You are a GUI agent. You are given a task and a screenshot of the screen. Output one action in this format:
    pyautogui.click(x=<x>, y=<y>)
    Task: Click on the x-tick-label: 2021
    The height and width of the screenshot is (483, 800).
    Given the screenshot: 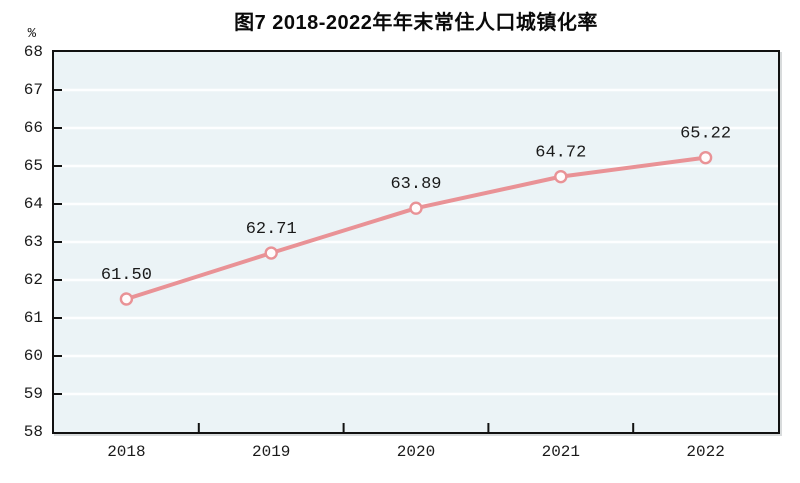 What is the action you would take?
    pyautogui.click(x=560, y=452)
    